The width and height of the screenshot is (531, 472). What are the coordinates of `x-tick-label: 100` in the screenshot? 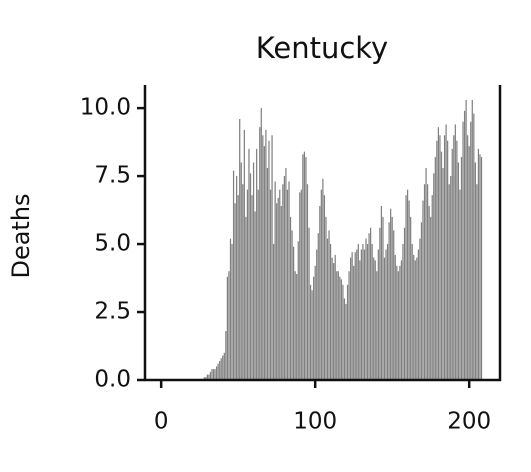 It's located at (315, 422).